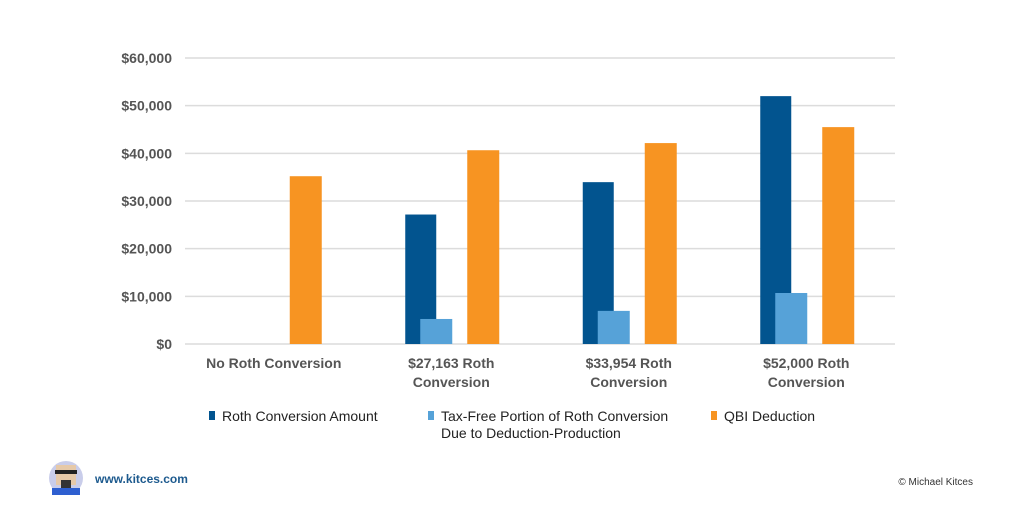  What do you see at coordinates (629, 363) in the screenshot?
I see `x-category-label: $33,954 Roth` at bounding box center [629, 363].